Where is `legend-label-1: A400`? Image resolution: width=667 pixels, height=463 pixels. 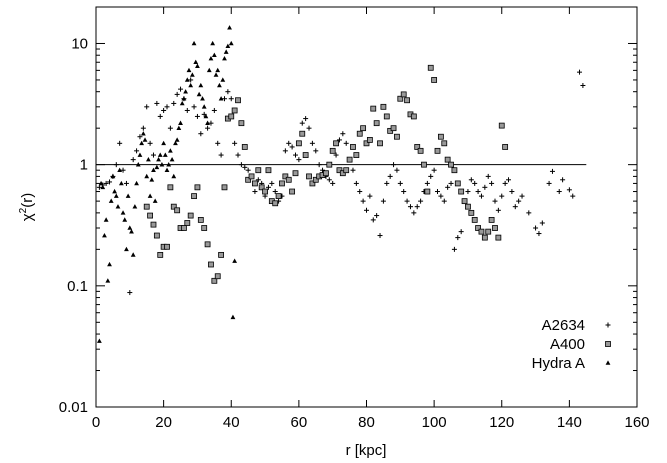 legend-label-1: A400 is located at coordinates (567, 344).